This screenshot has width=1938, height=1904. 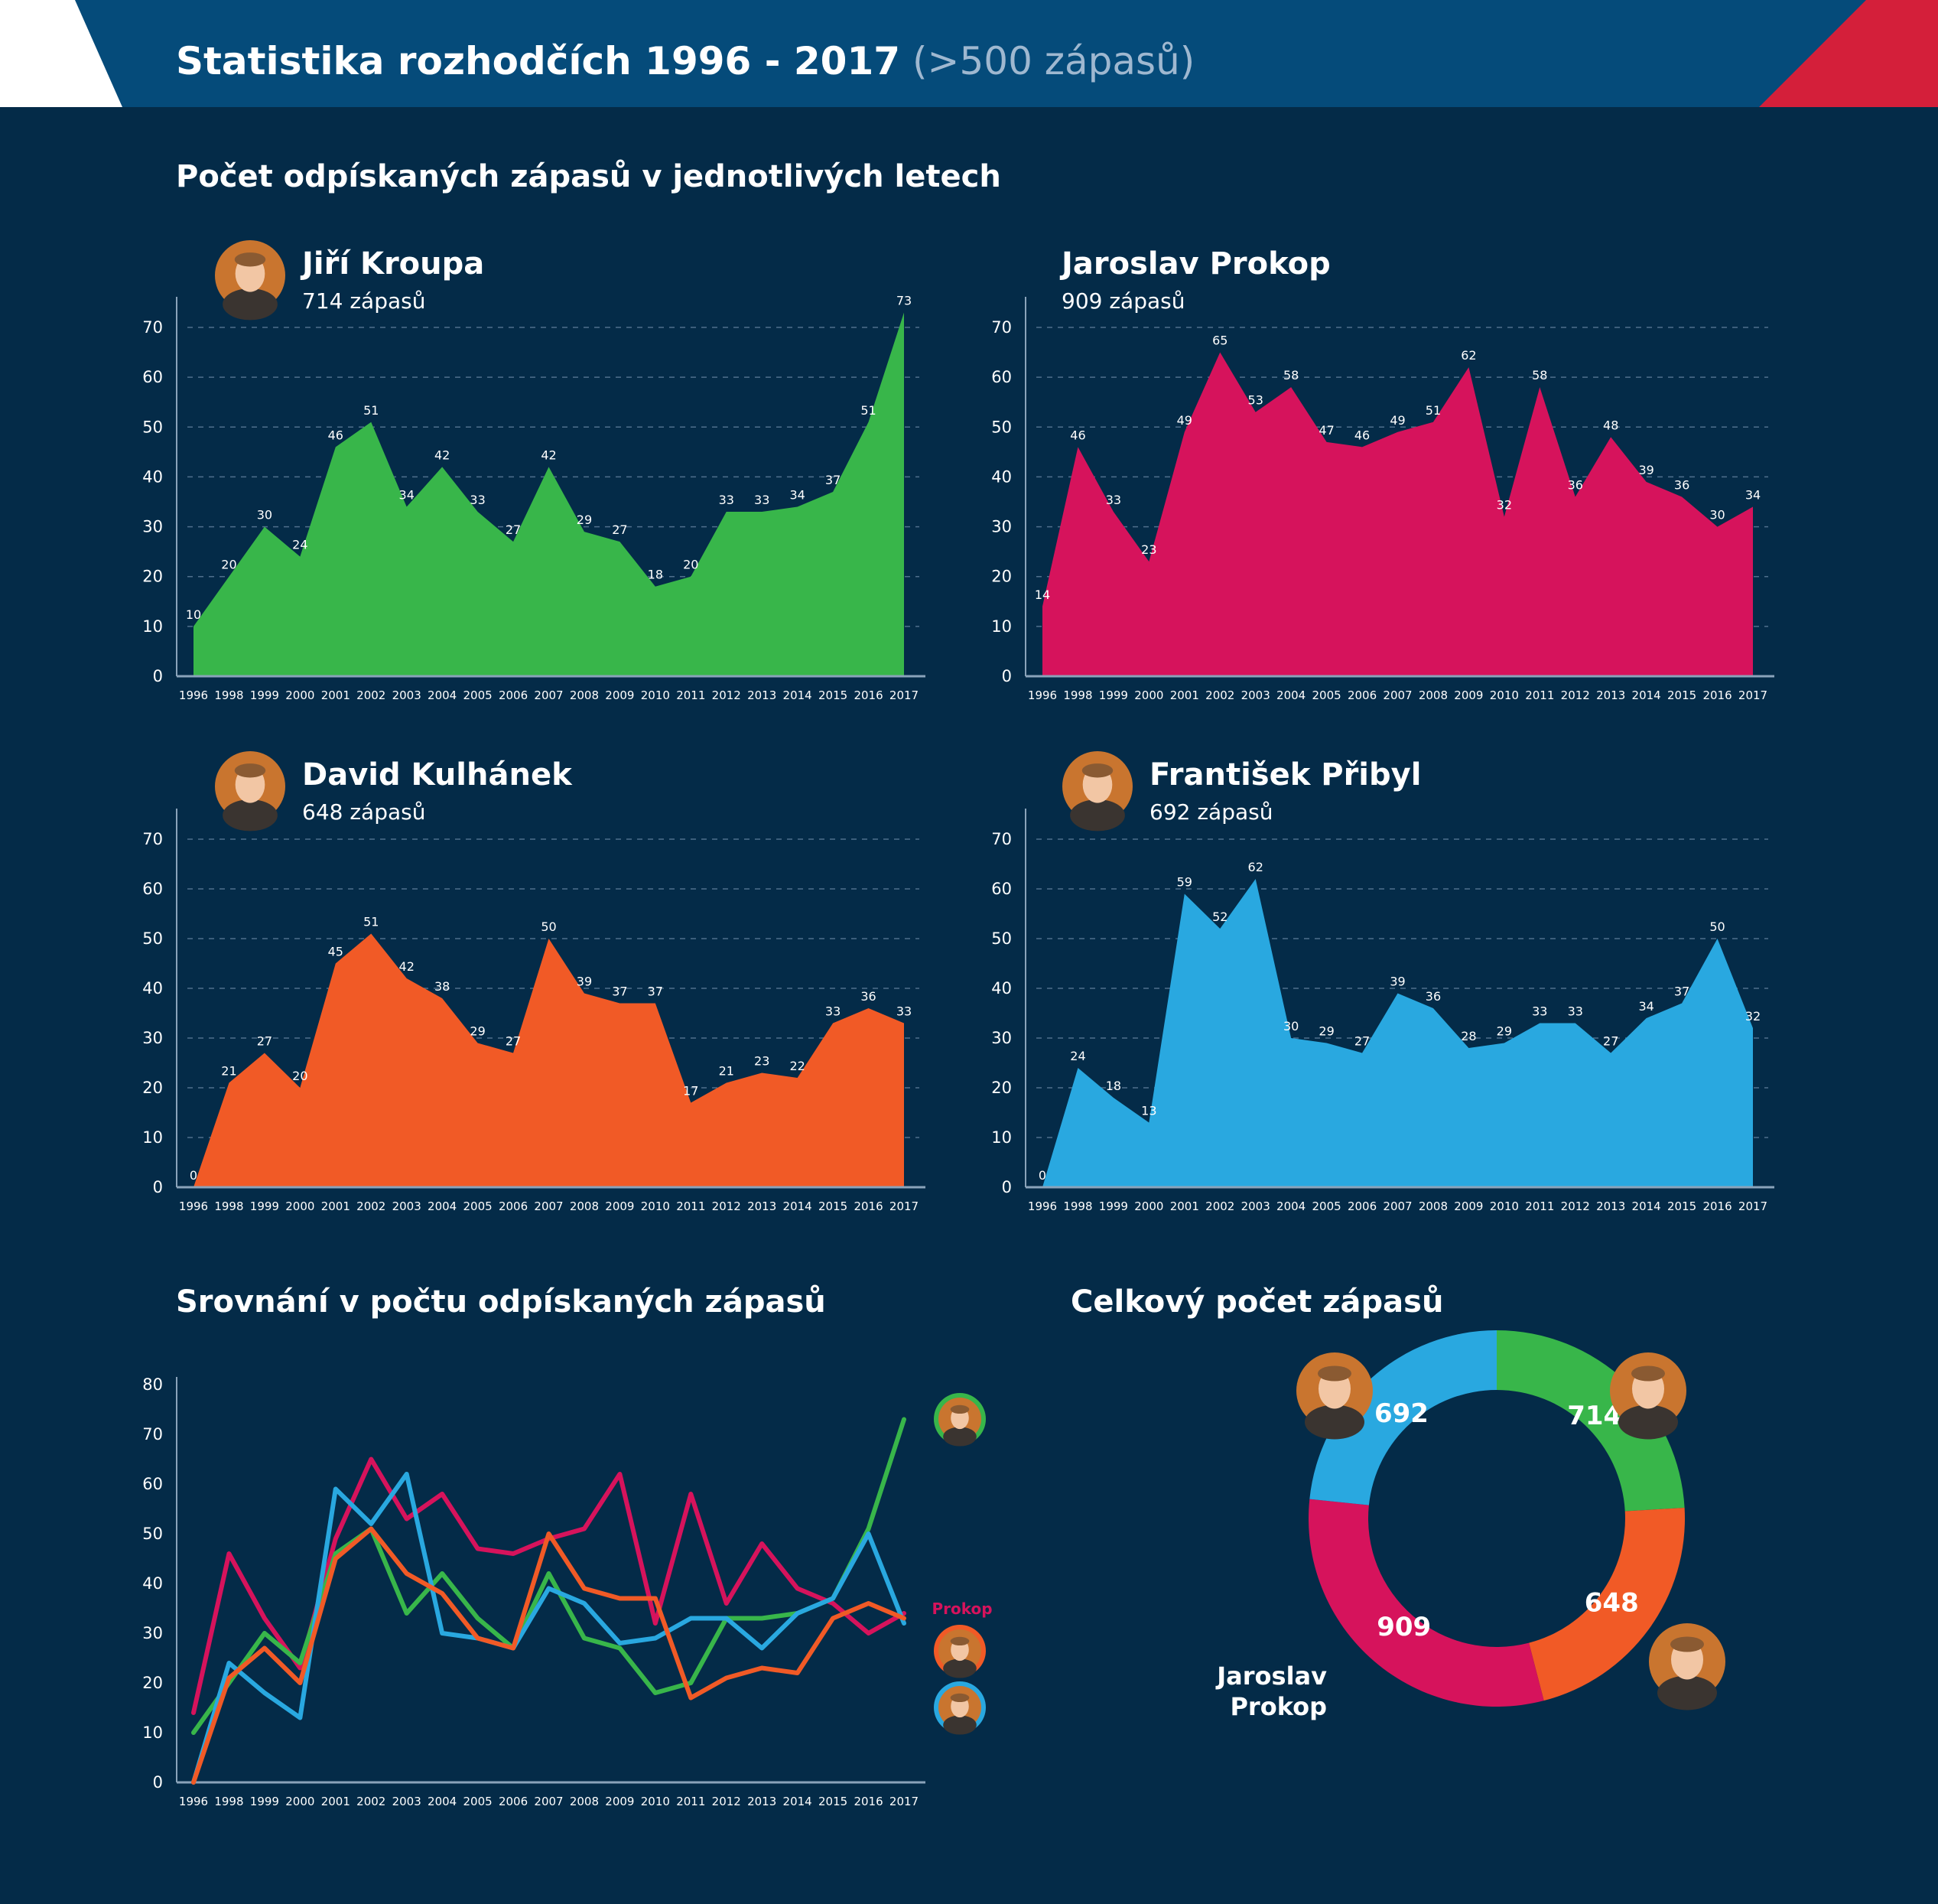 What do you see at coordinates (264, 515) in the screenshot?
I see `data-label: 30` at bounding box center [264, 515].